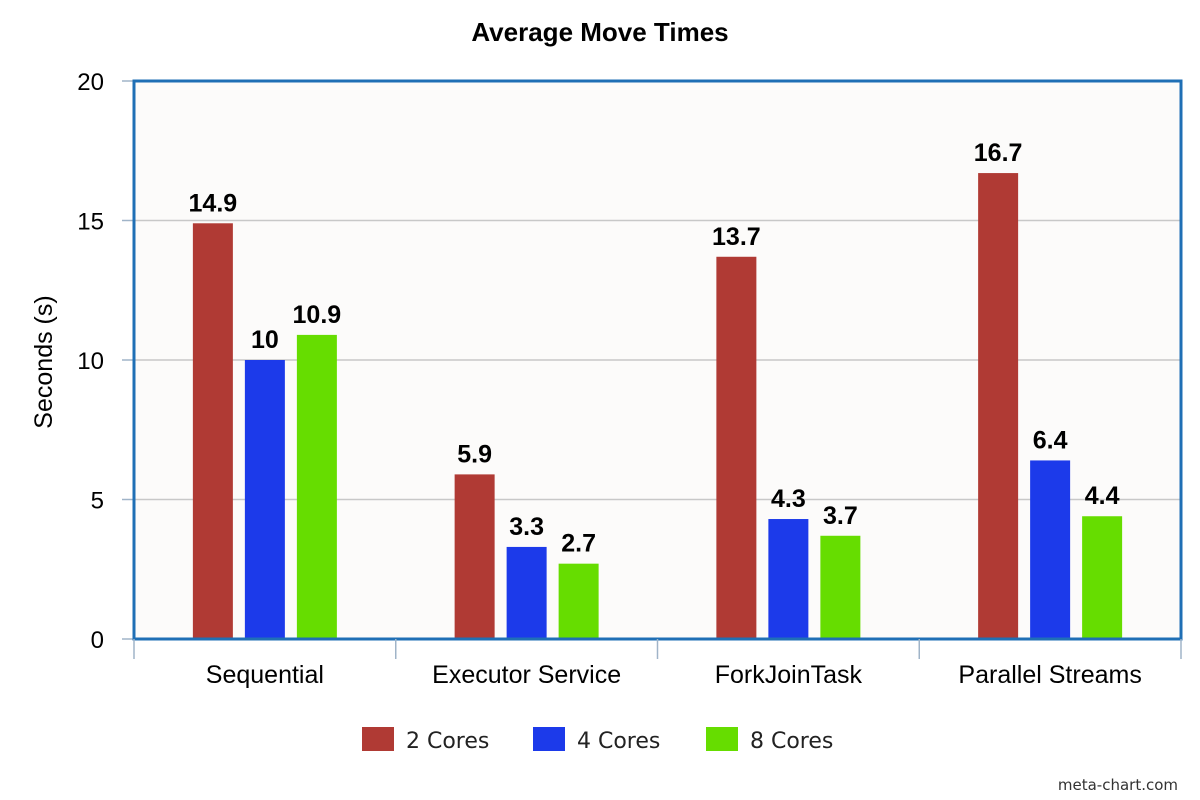 Image resolution: width=1200 pixels, height=800 pixels. What do you see at coordinates (526, 527) in the screenshot?
I see `data-label: 3.3` at bounding box center [526, 527].